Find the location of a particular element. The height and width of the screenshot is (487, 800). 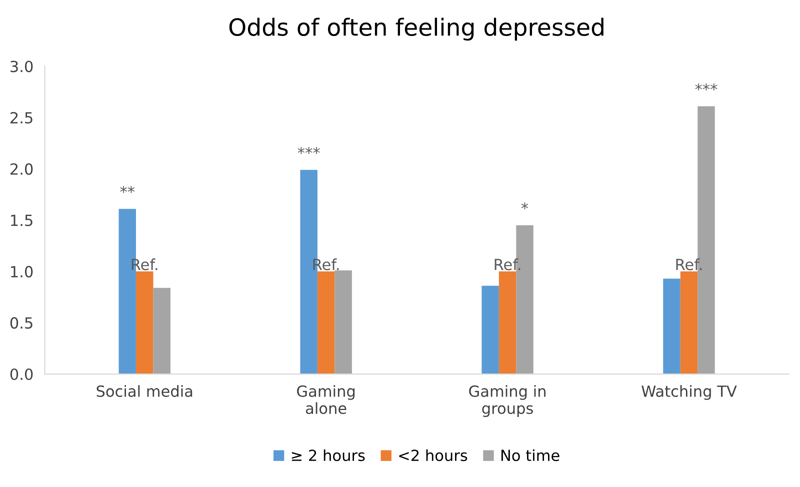

legend-label: ≥ 2 hours is located at coordinates (328, 455).